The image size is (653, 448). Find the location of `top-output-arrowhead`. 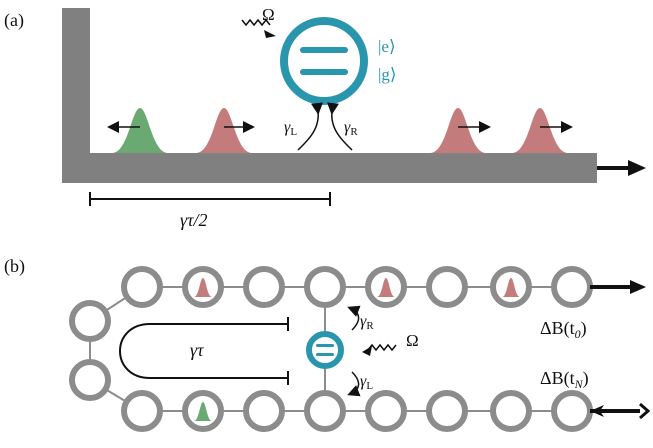

top-output-arrowhead is located at coordinates (638, 287).